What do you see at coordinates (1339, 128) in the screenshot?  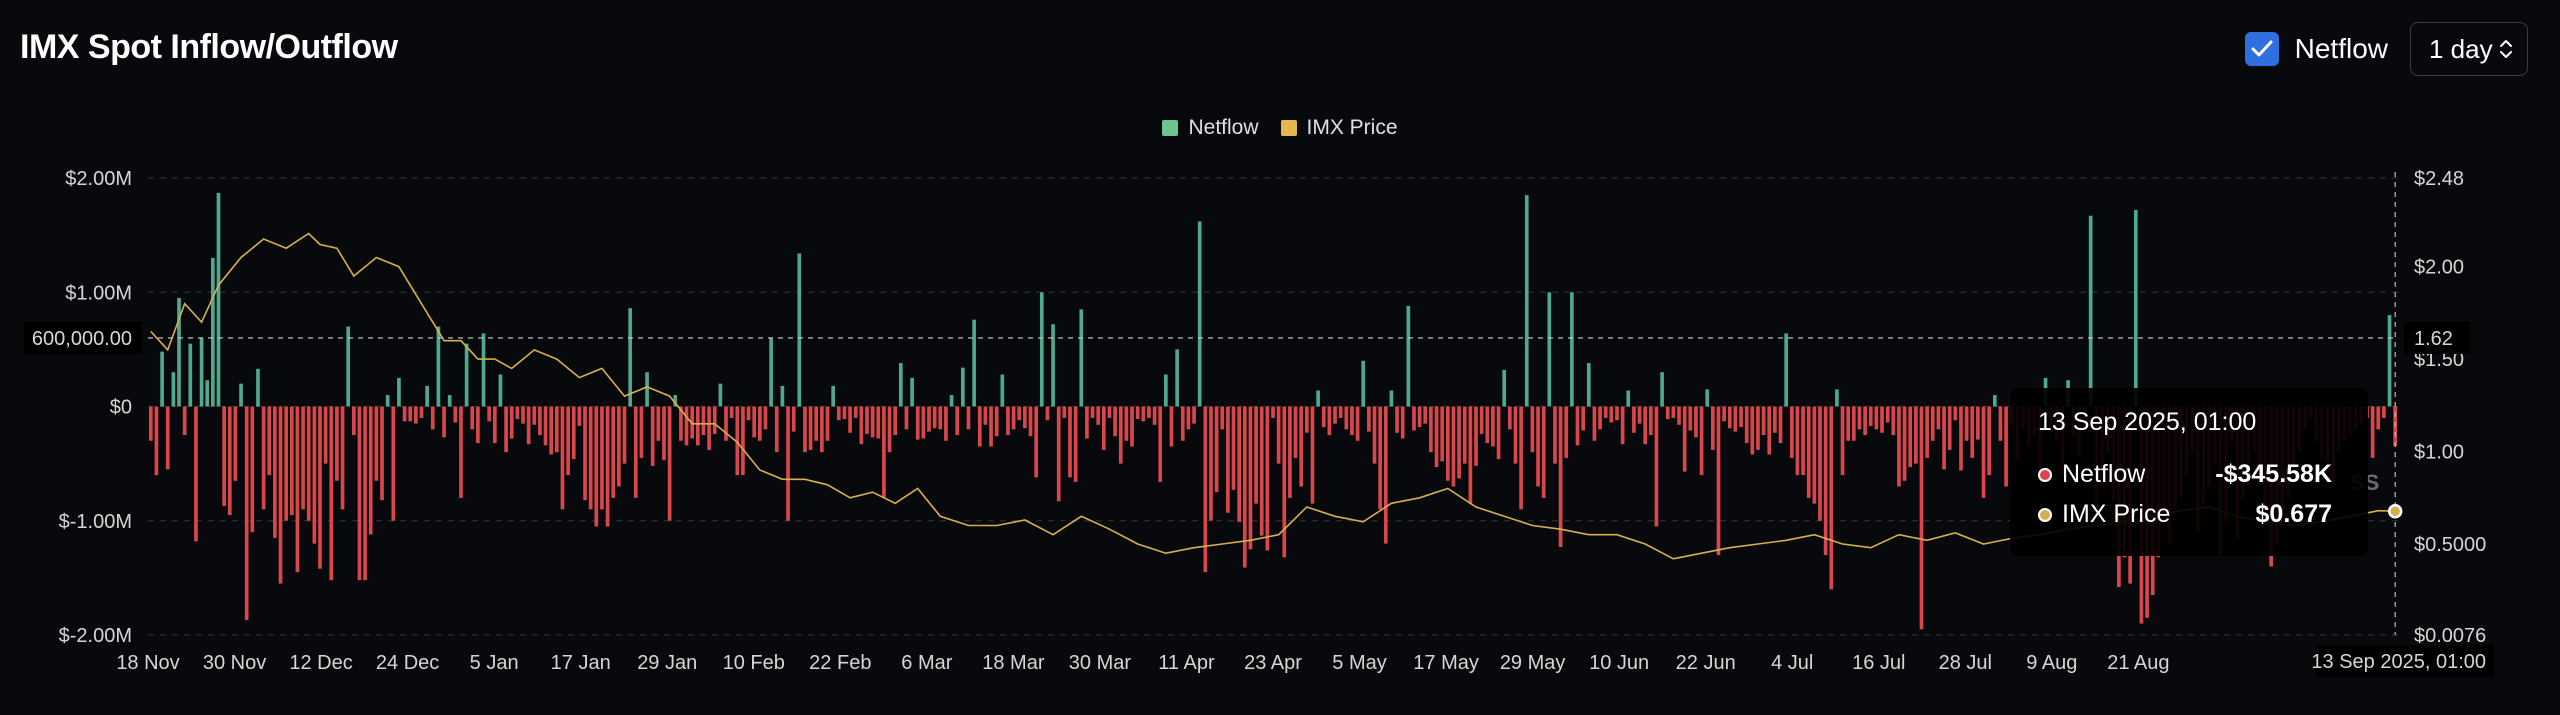 I see `legend-item-imx-price: IMX Price` at bounding box center [1339, 128].